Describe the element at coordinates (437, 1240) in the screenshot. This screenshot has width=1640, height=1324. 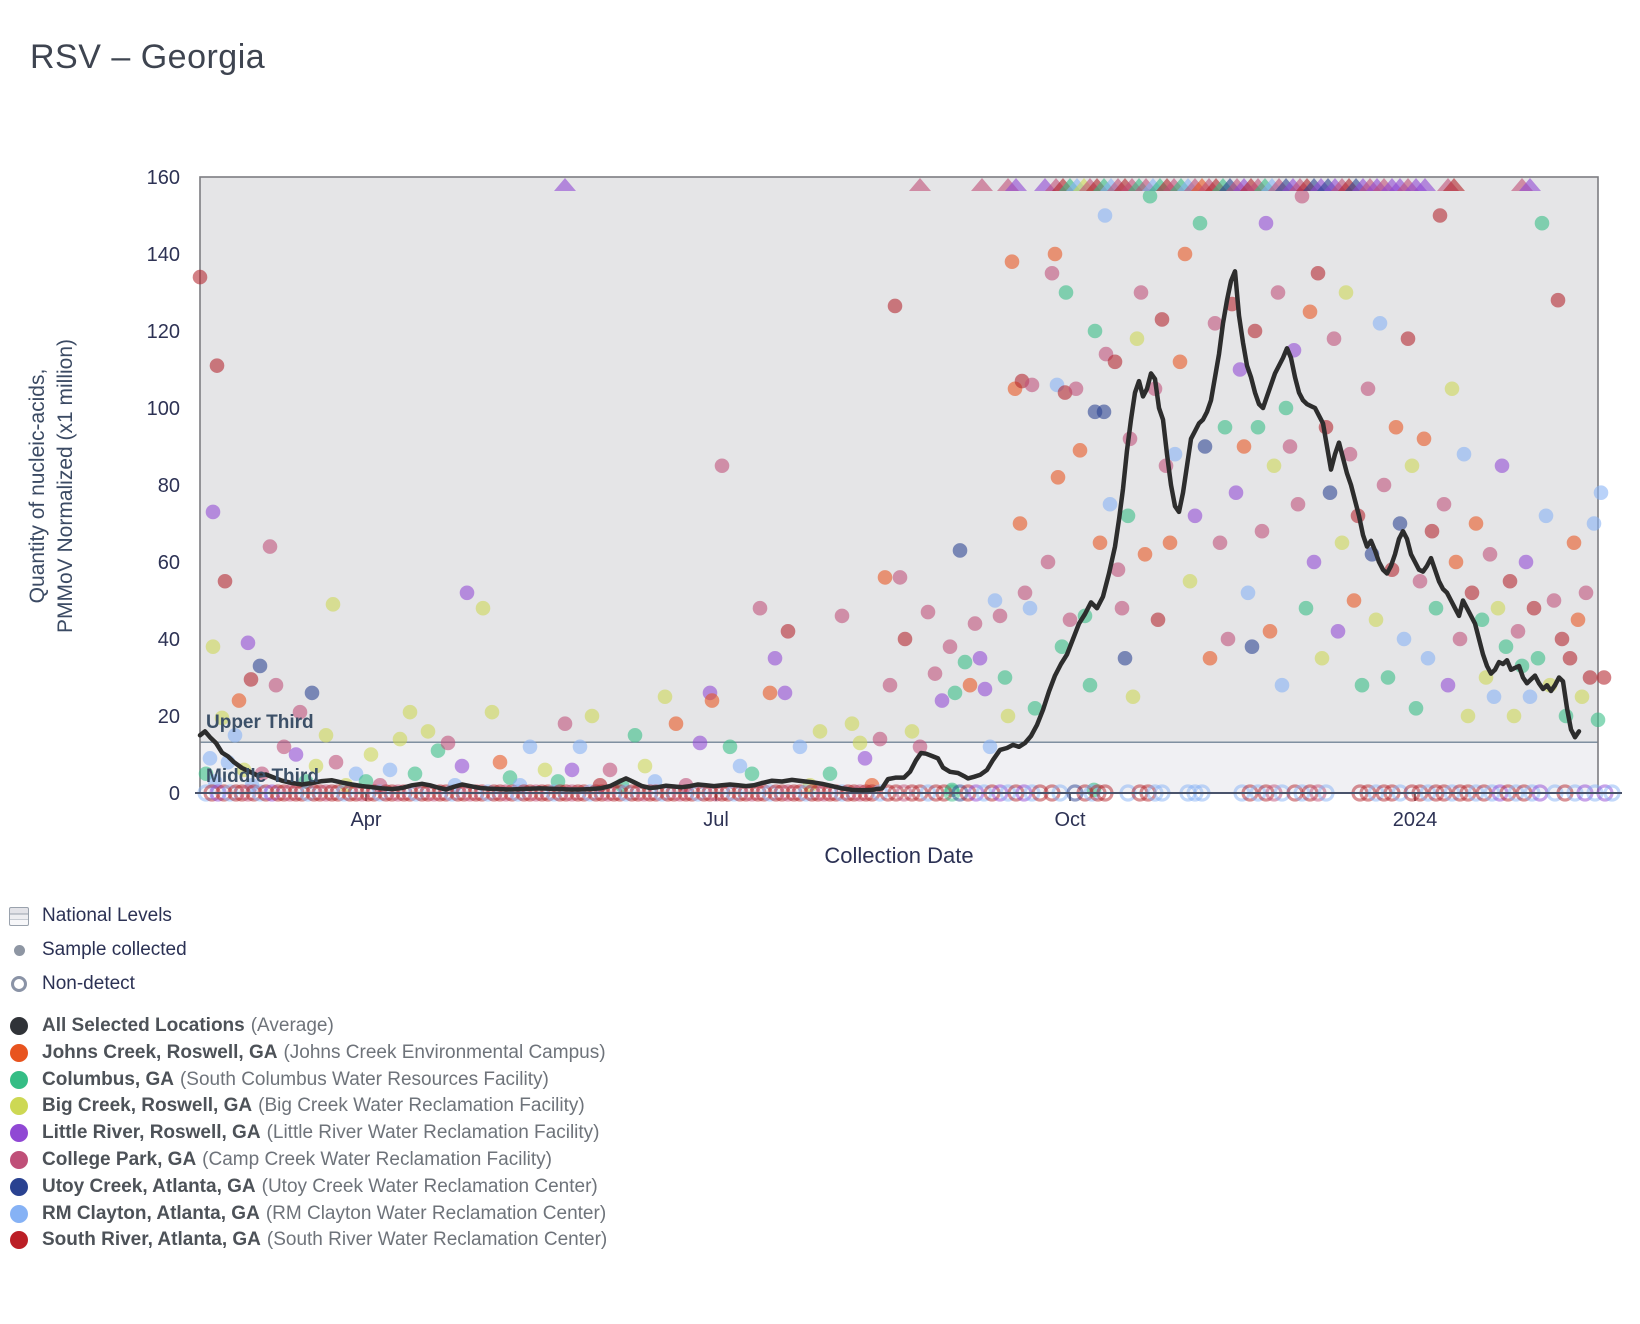
I see `location-detail: (South River Water Reclamation Center)` at that location.